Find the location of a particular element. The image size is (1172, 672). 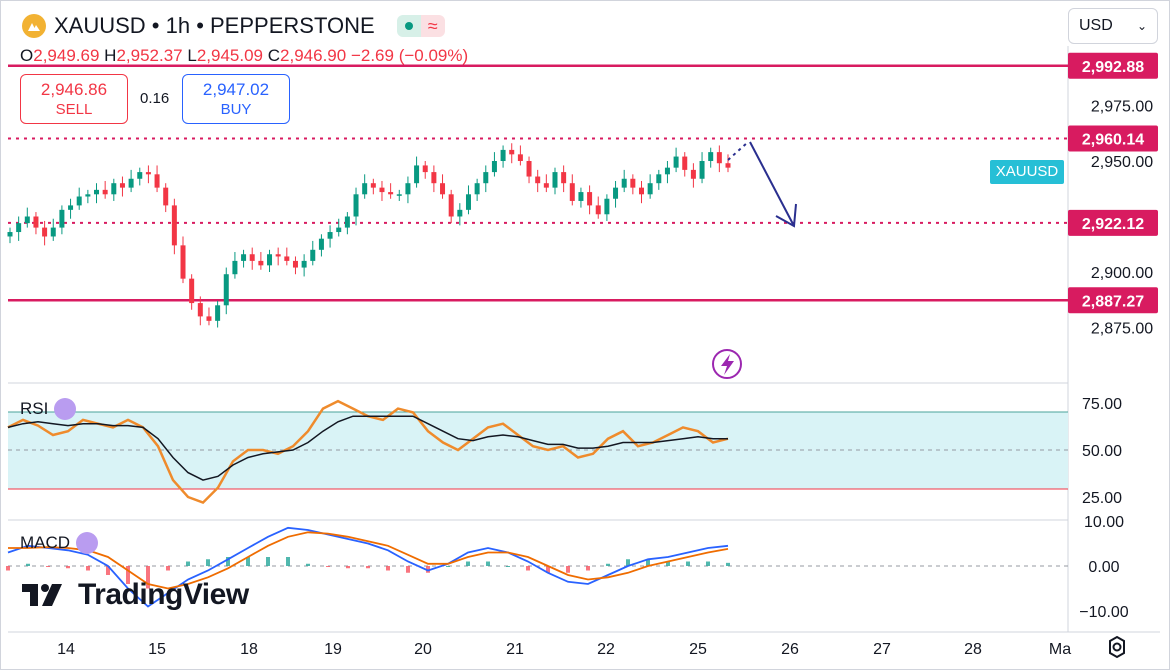

price-tick-label: 2,975.00 is located at coordinates (1122, 107).